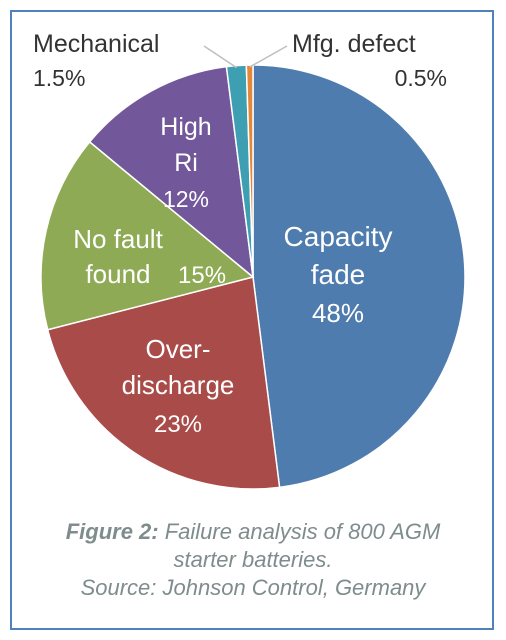 This screenshot has height=640, width=506. What do you see at coordinates (186, 163) in the screenshot?
I see `slice-label-3-line-1: Ri` at bounding box center [186, 163].